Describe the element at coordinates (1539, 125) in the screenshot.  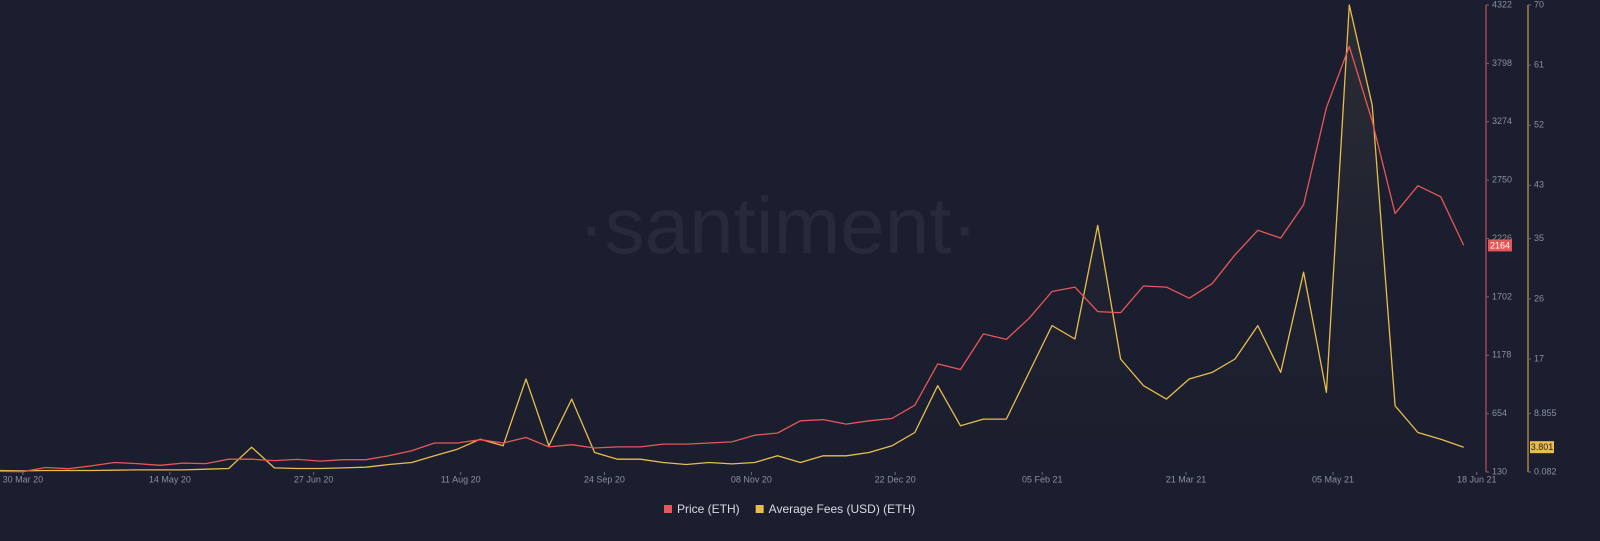
I see `y2-tick-label: 52` at that location.